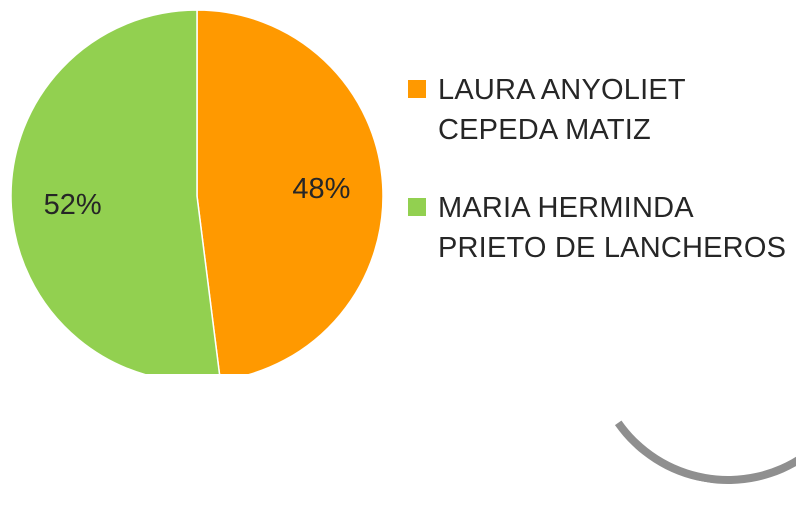 This screenshot has width=796, height=506. Describe the element at coordinates (612, 248) in the screenshot. I see `legend-label-line: PRIETO DE LANCHEROS` at that location.